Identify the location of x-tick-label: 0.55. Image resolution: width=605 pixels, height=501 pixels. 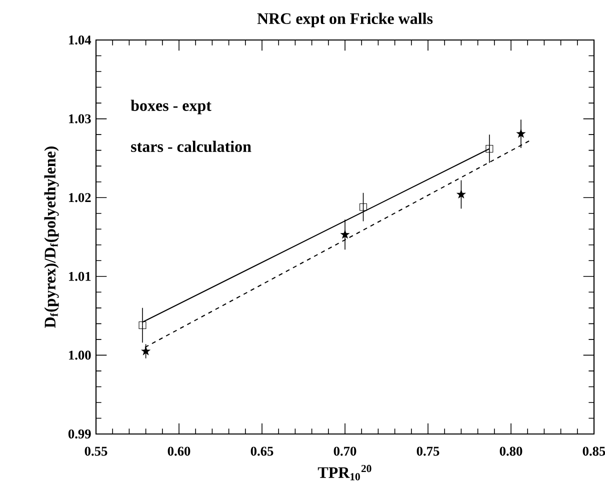
(96, 451).